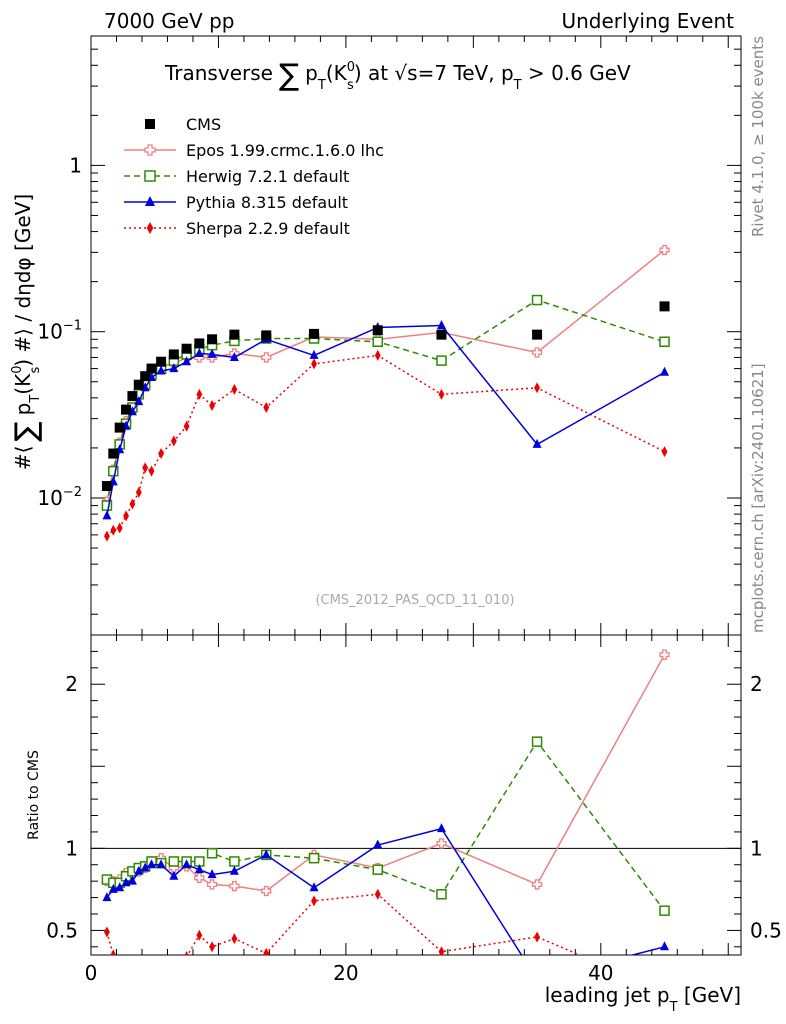  What do you see at coordinates (169, 21) in the screenshot?
I see `header-left: 7000 GeV pp` at bounding box center [169, 21].